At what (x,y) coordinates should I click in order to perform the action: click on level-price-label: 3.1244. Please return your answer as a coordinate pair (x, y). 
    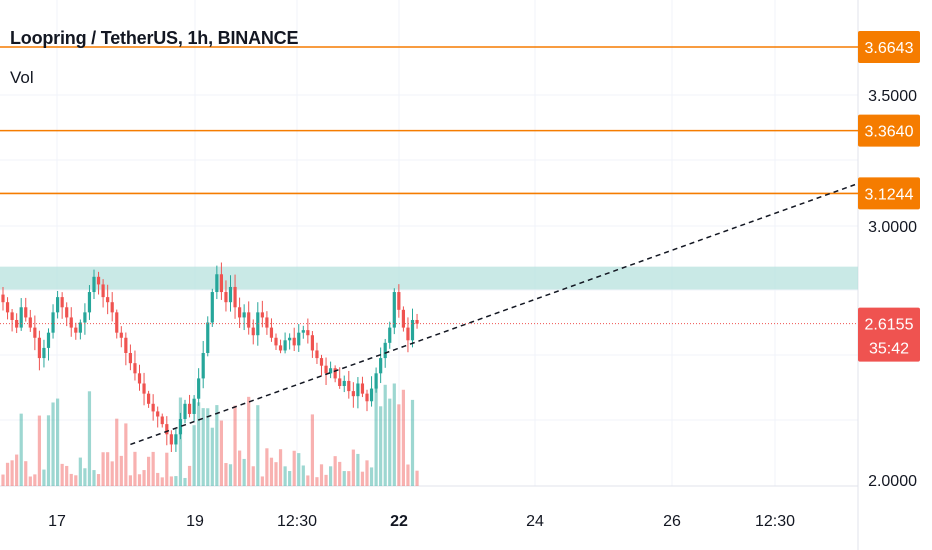
    Looking at the image, I should click on (889, 194).